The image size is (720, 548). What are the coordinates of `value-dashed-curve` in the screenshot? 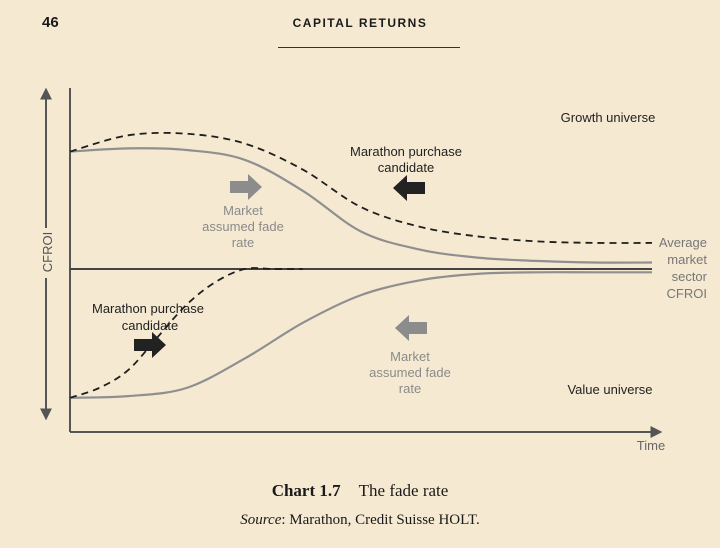 It's located at (186, 333).